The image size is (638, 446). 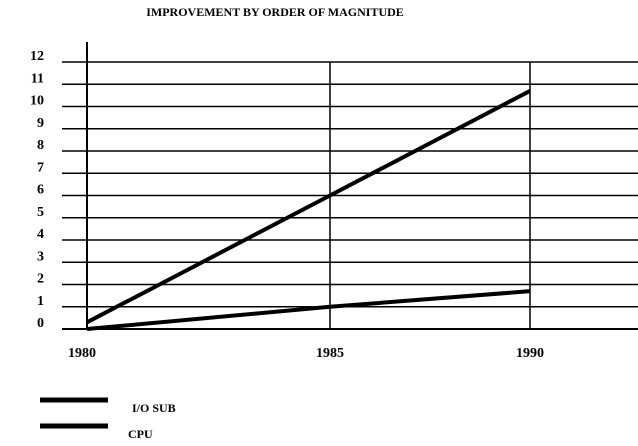 What do you see at coordinates (275, 12) in the screenshot?
I see `chart-title: IMPROVEMENT BY ORDER OF MAGNITUDE` at bounding box center [275, 12].